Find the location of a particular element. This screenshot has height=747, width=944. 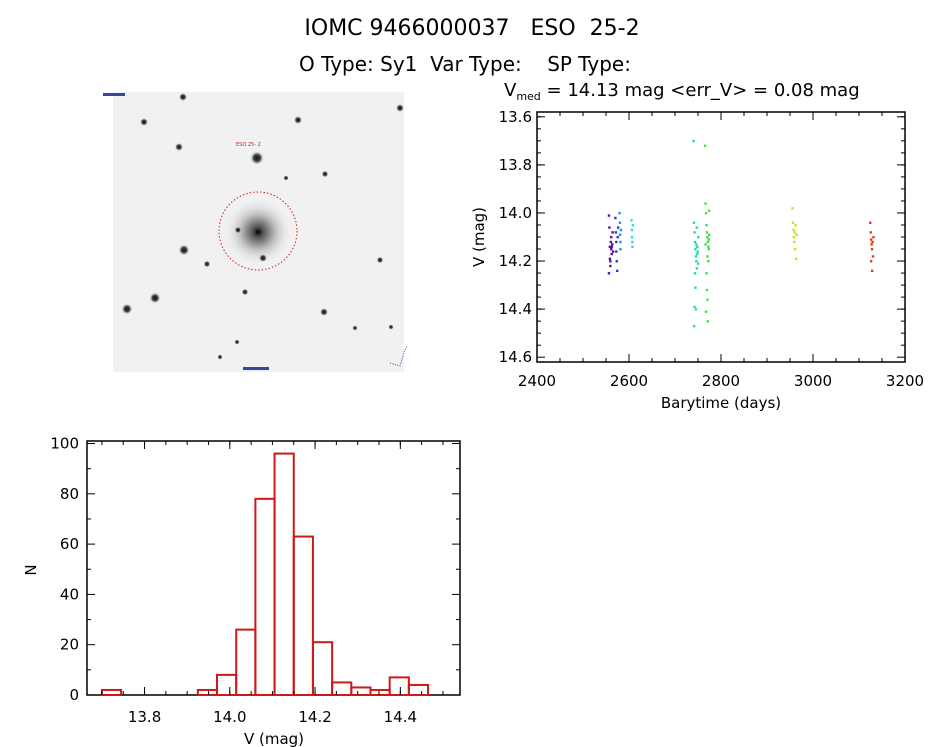

figure-subtitle: O Type: Sy1 Var Type: SP Type: is located at coordinates (465, 64).